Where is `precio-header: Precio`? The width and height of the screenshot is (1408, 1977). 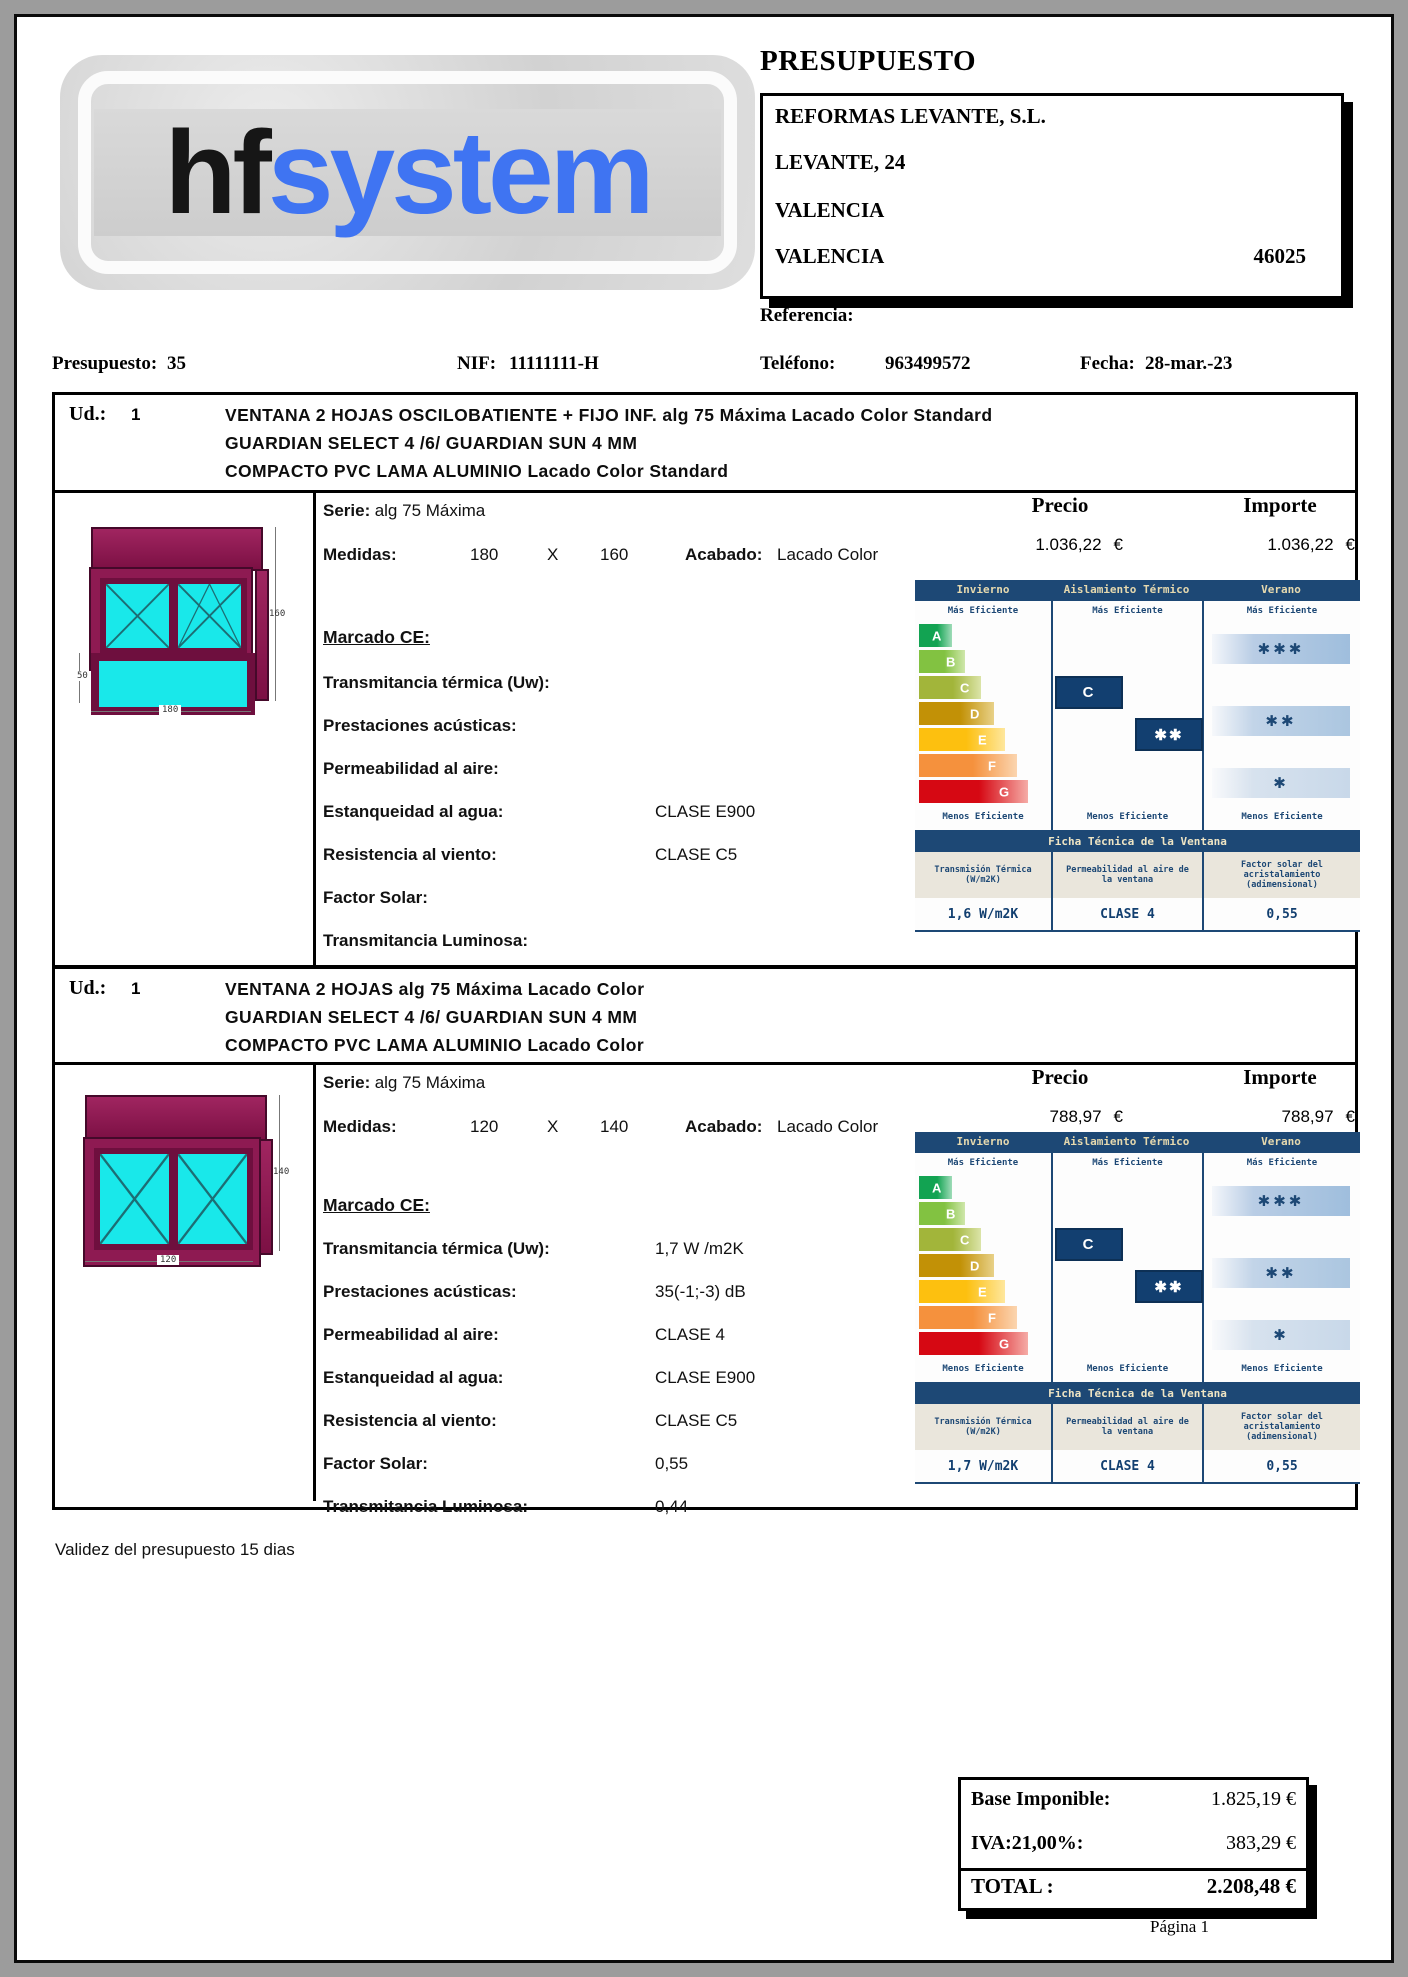
precio-header: Precio is located at coordinates (1060, 505).